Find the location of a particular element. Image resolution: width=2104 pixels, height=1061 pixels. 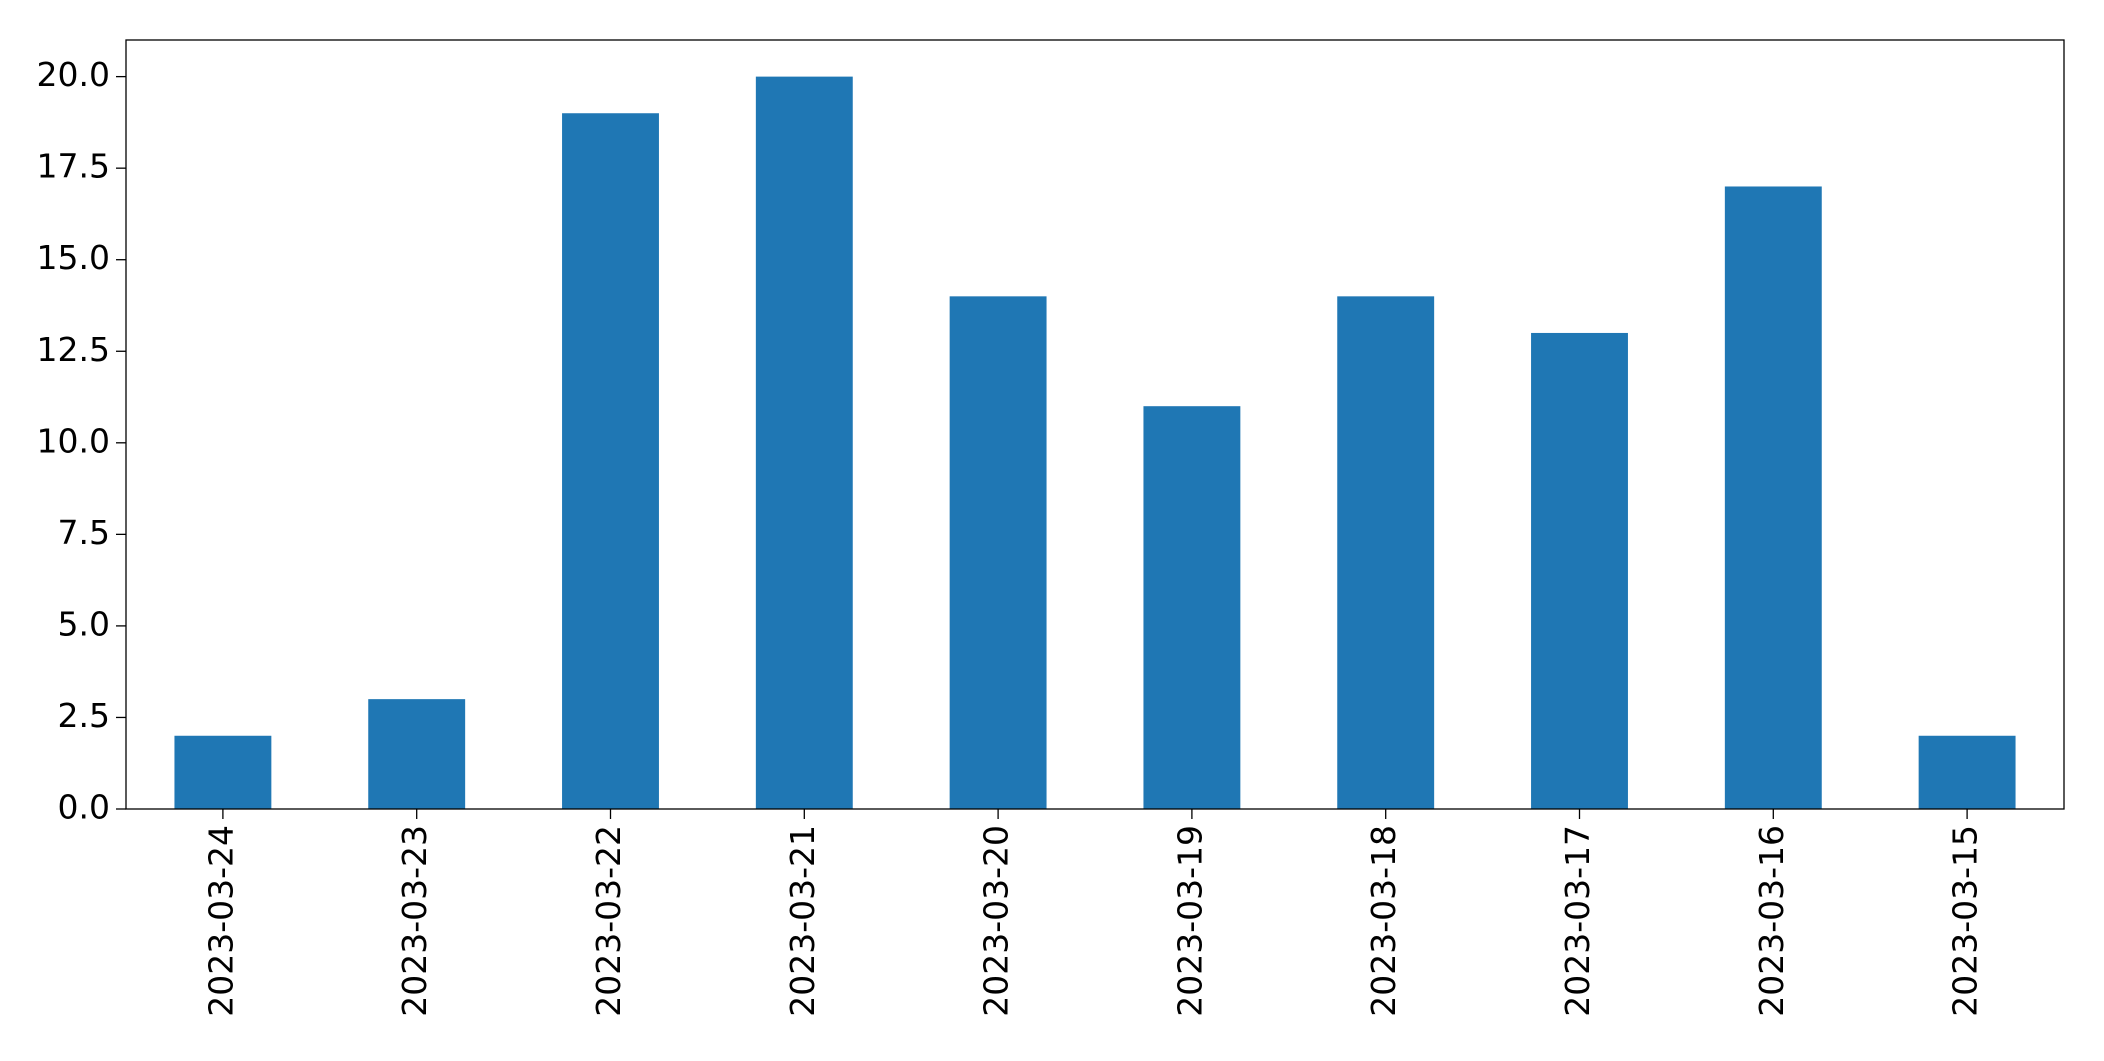

y-tick-label: 20.0 is located at coordinates (73, 74).